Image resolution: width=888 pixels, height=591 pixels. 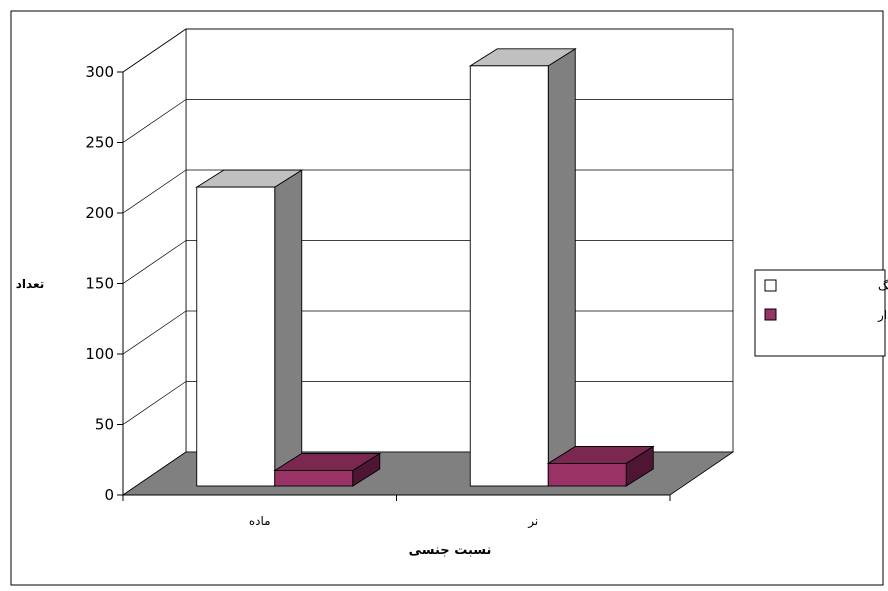 I want to click on y-tick-label: 100, so click(x=99, y=354).